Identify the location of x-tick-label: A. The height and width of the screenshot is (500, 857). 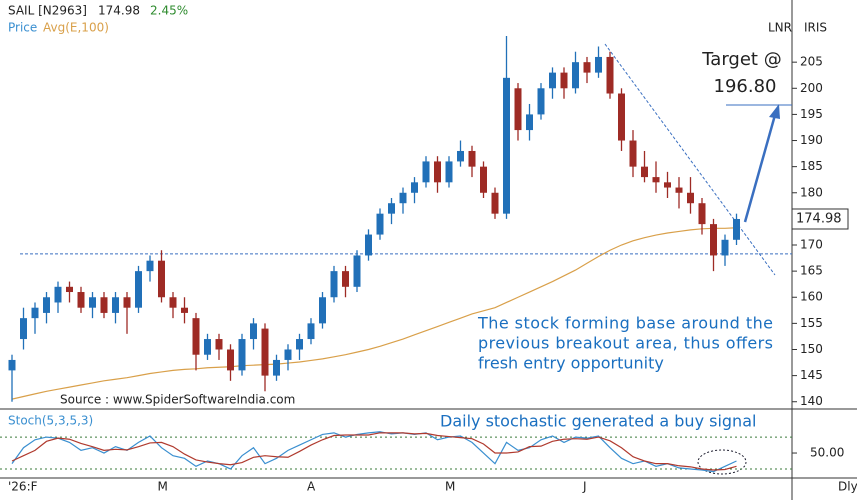
(311, 487).